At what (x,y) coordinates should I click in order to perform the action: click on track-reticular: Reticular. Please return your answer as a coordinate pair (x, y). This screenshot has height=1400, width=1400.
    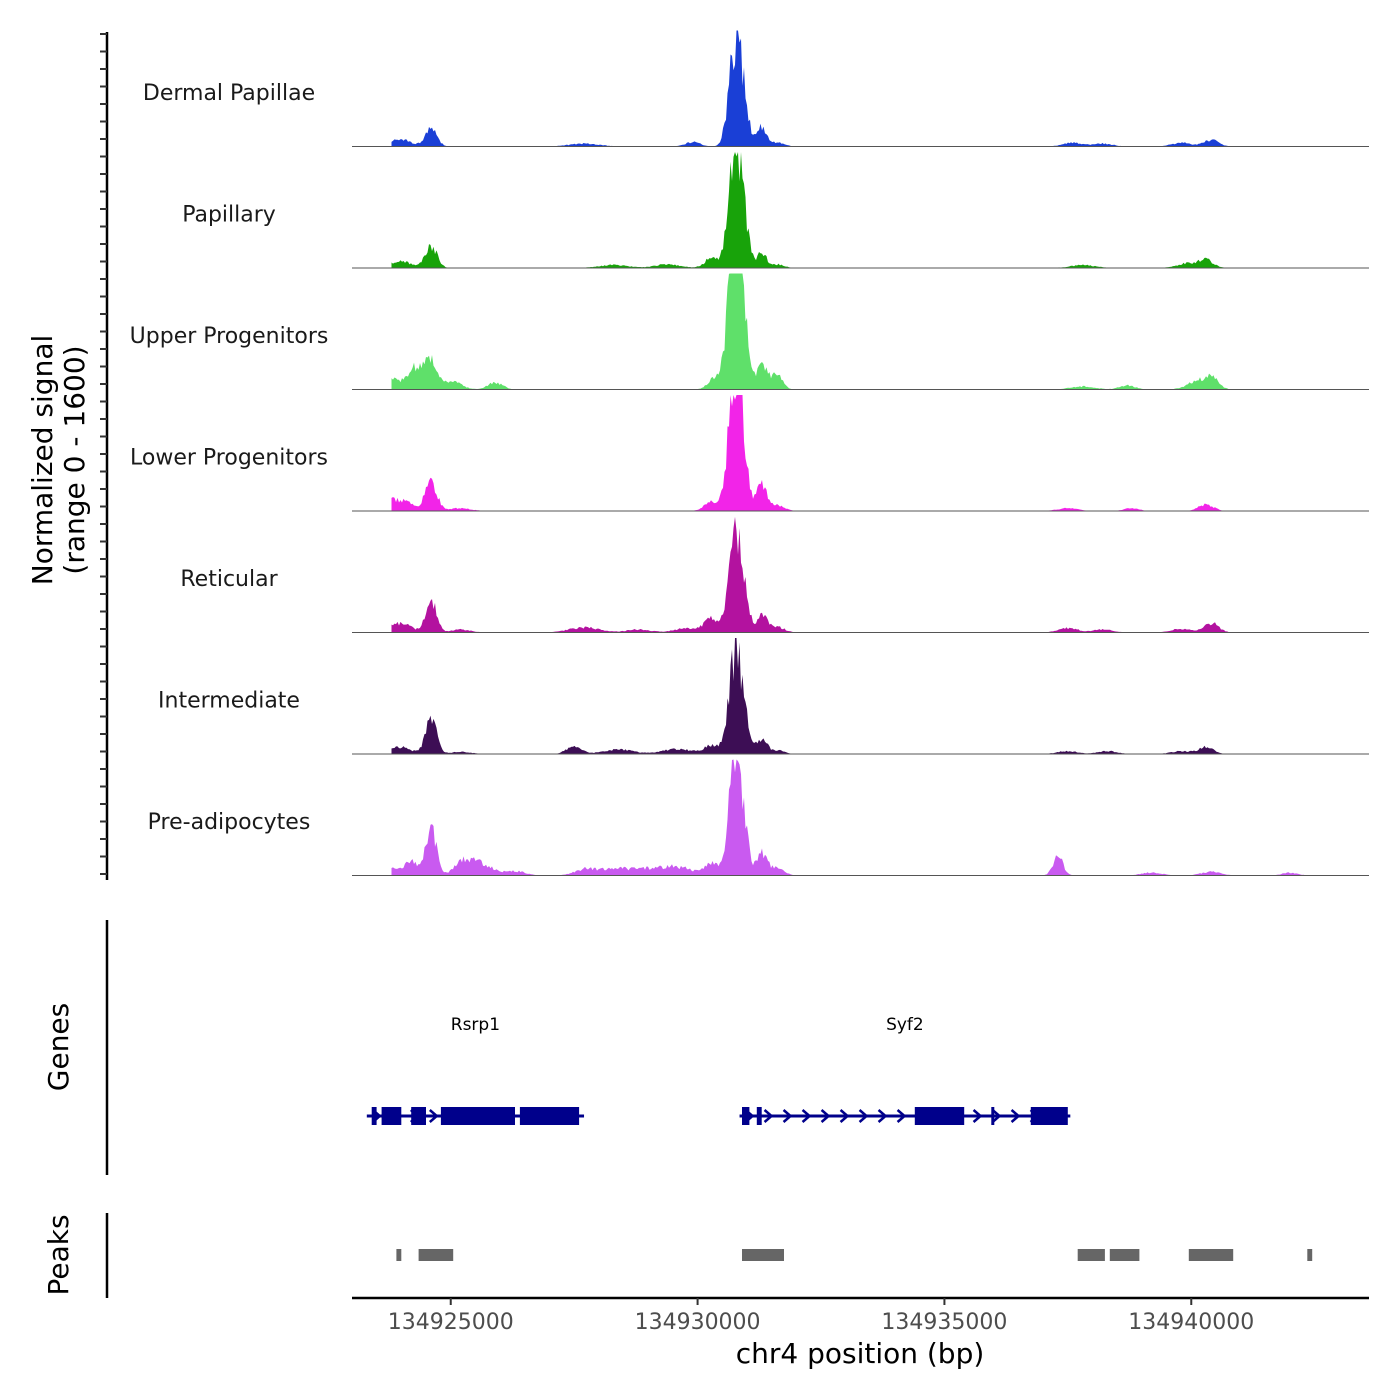
    Looking at the image, I should click on (774, 574).